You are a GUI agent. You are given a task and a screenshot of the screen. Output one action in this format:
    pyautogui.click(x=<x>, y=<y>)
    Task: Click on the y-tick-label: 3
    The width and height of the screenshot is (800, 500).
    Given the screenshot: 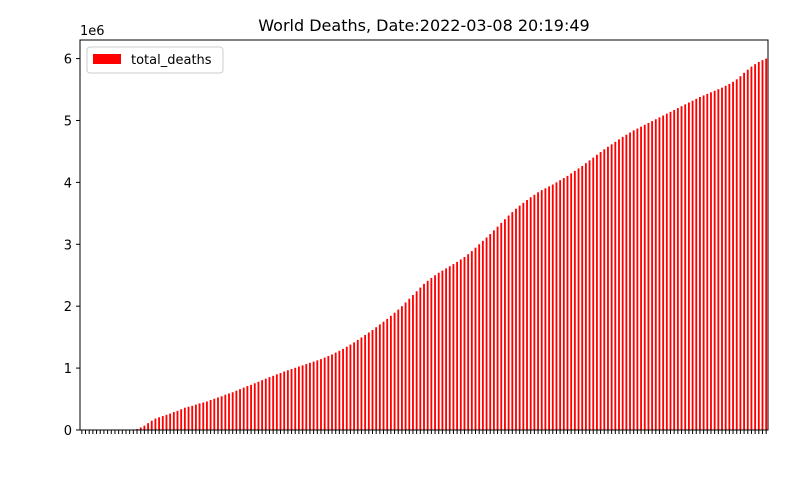 What is the action you would take?
    pyautogui.click(x=68, y=245)
    